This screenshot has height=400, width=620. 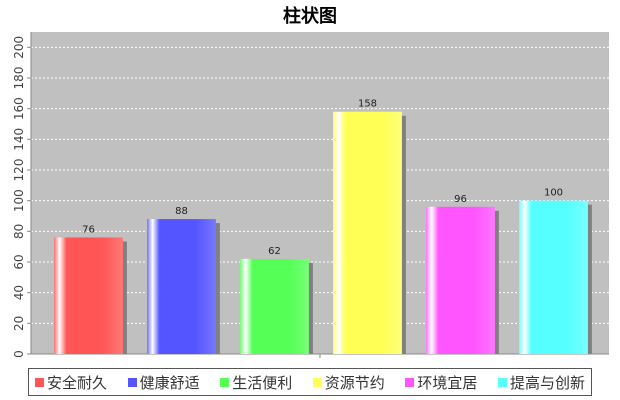 I want to click on y-tick-label: 200, so click(x=19, y=47).